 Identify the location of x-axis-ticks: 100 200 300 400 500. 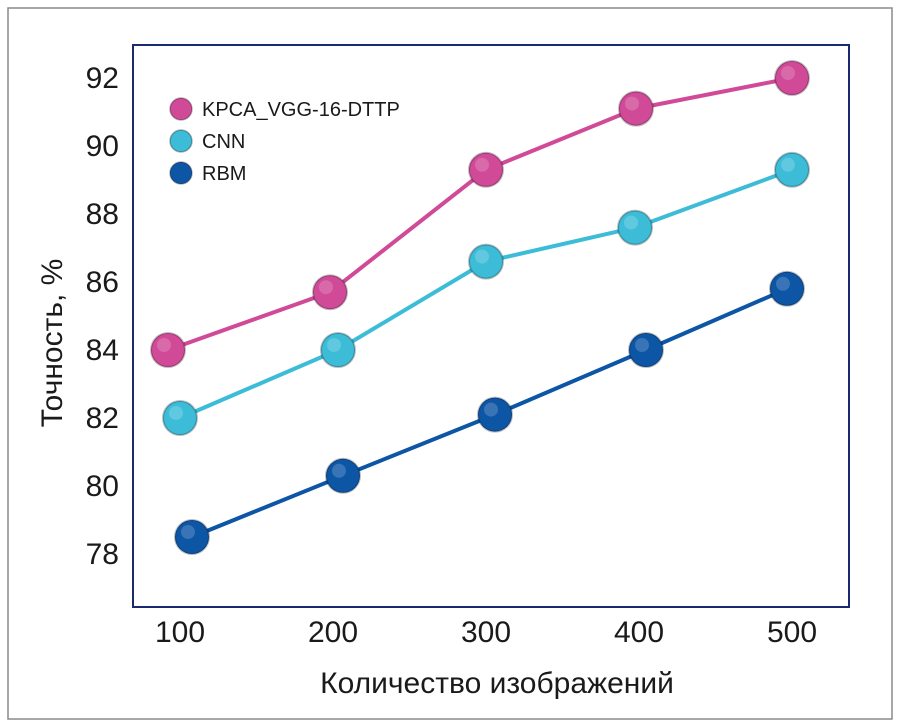
(486, 632).